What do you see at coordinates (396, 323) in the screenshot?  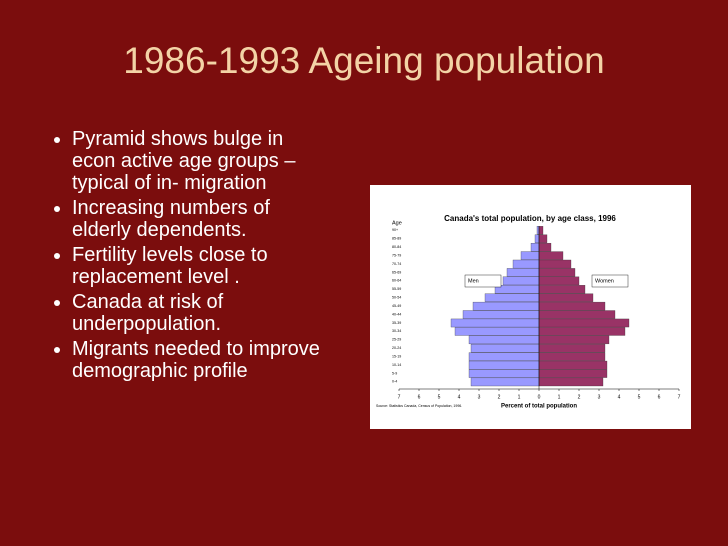 I see `y-tick-label: 35-39` at bounding box center [396, 323].